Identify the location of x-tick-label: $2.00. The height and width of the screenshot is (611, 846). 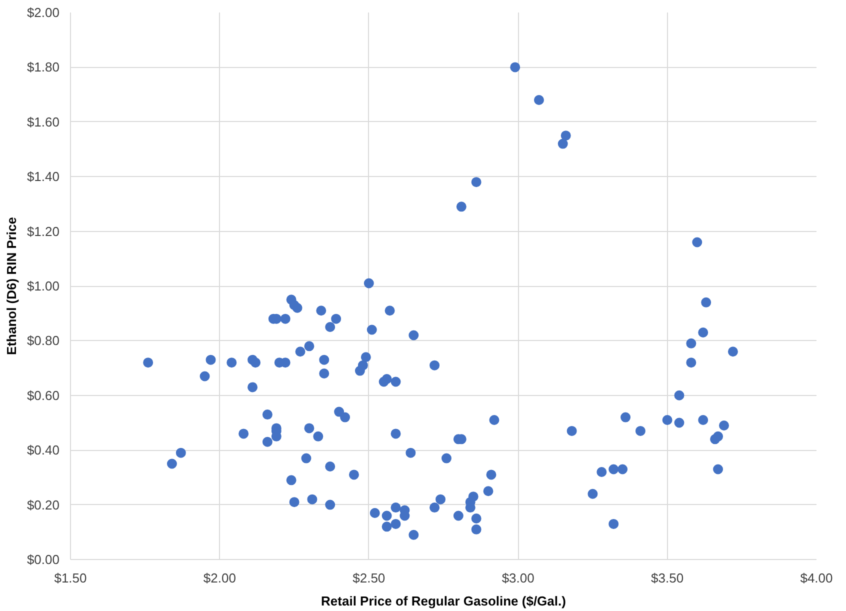
(219, 578).